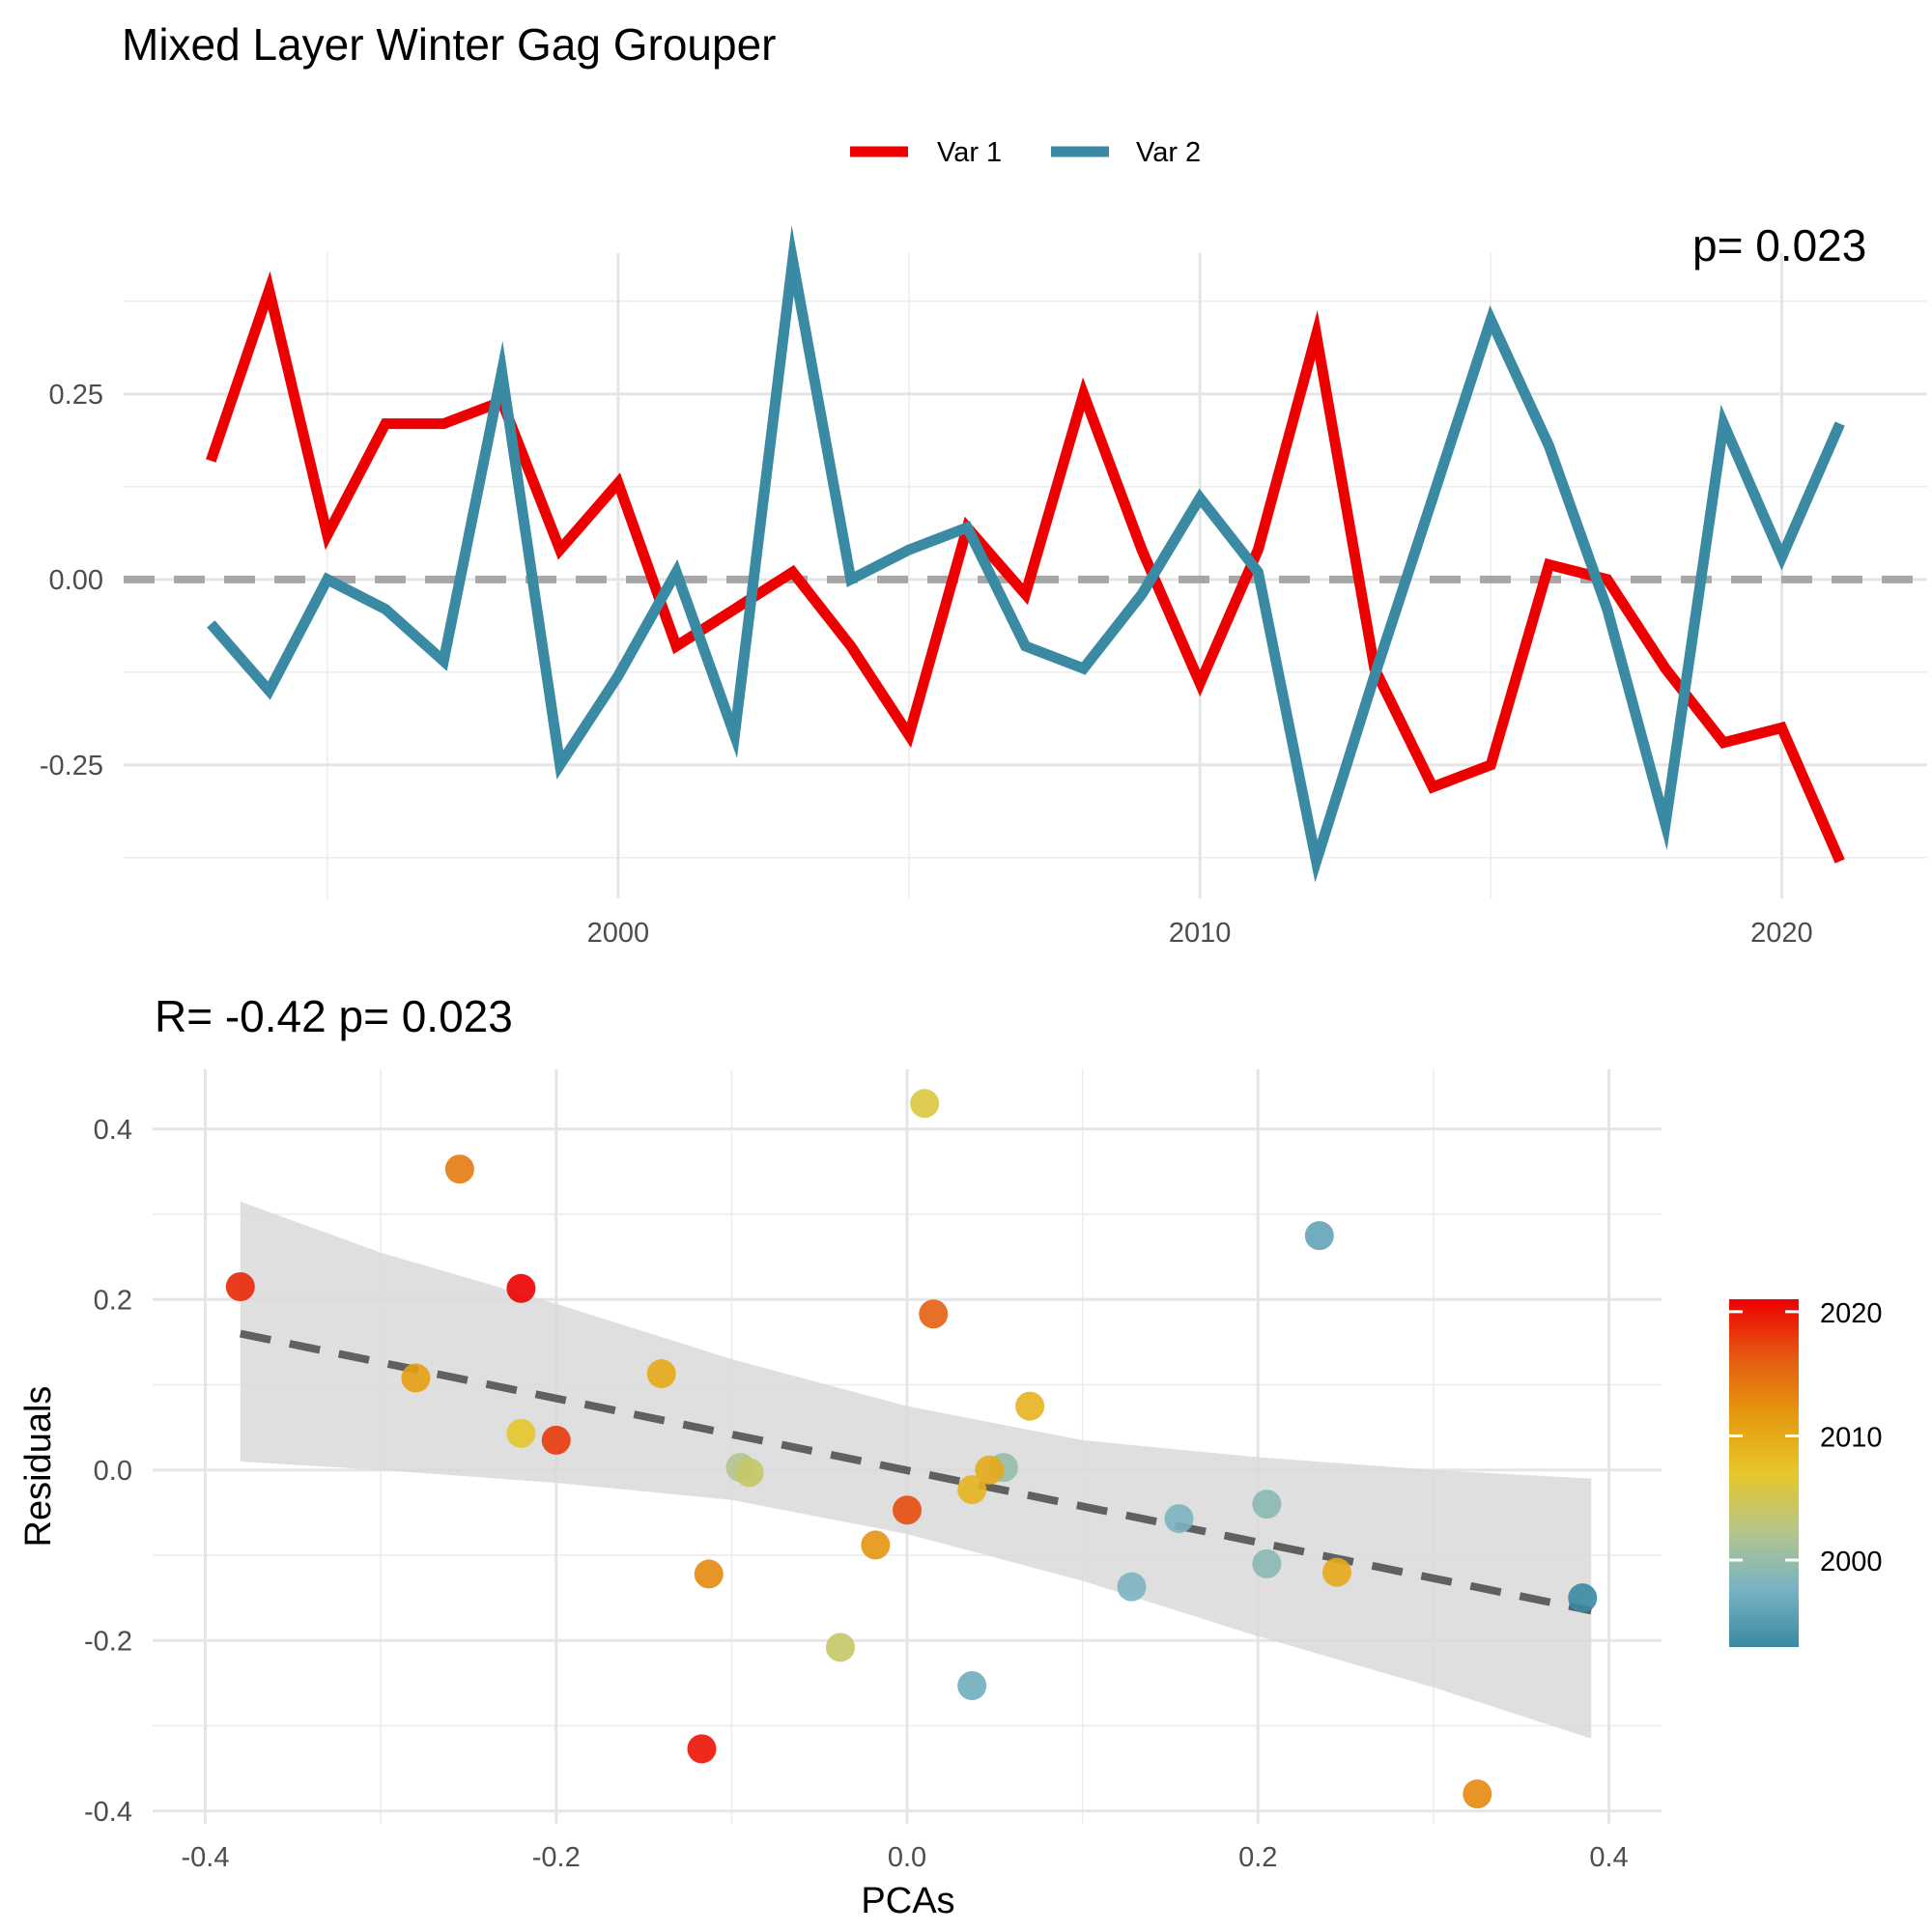 The image size is (1932, 1932). Describe the element at coordinates (1257, 1857) in the screenshot. I see `x-tick-label: 0.2` at that location.